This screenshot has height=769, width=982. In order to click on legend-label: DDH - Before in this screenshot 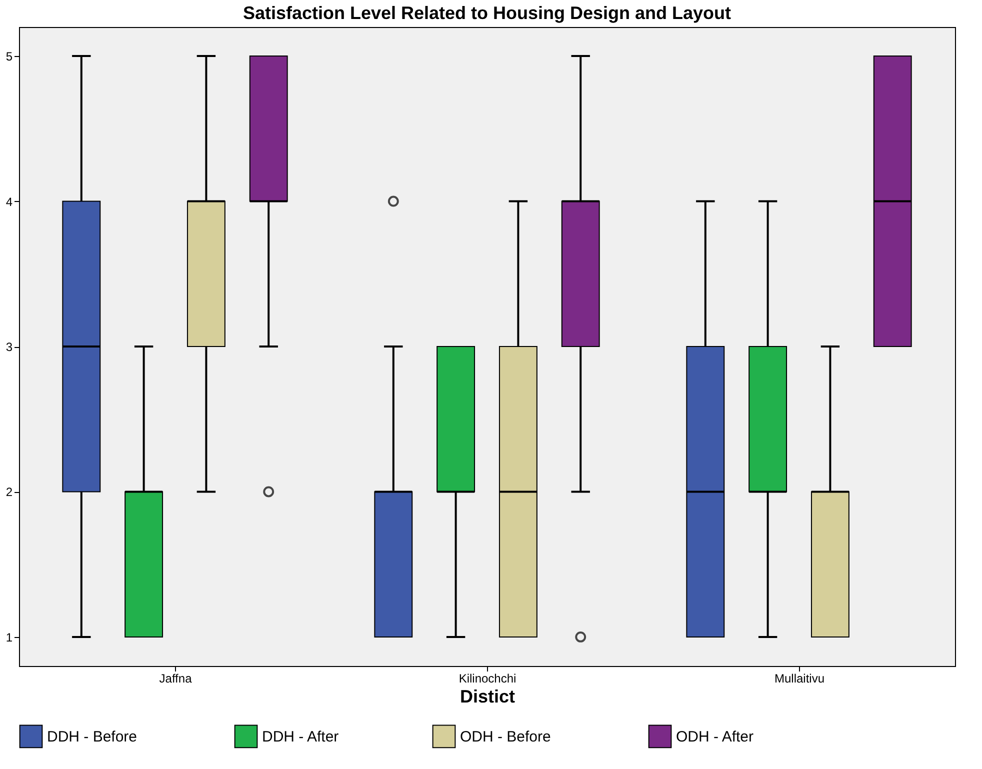, I will do `click(92, 737)`.